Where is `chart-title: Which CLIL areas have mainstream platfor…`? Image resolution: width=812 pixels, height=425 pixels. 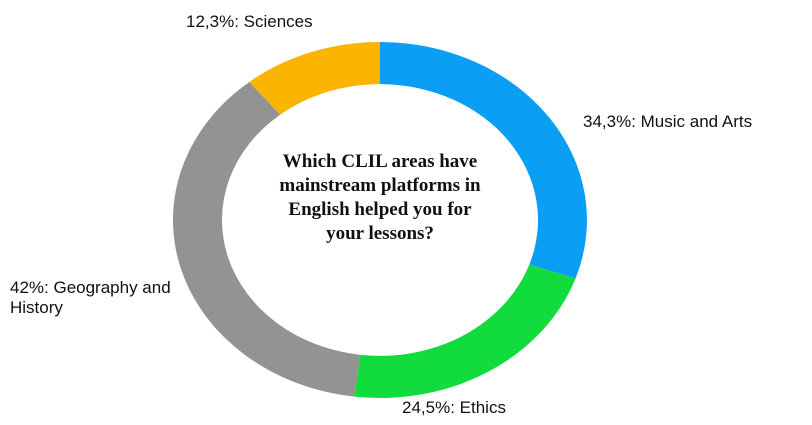 chart-title: Which CLIL areas have mainstream platfor… is located at coordinates (380, 197).